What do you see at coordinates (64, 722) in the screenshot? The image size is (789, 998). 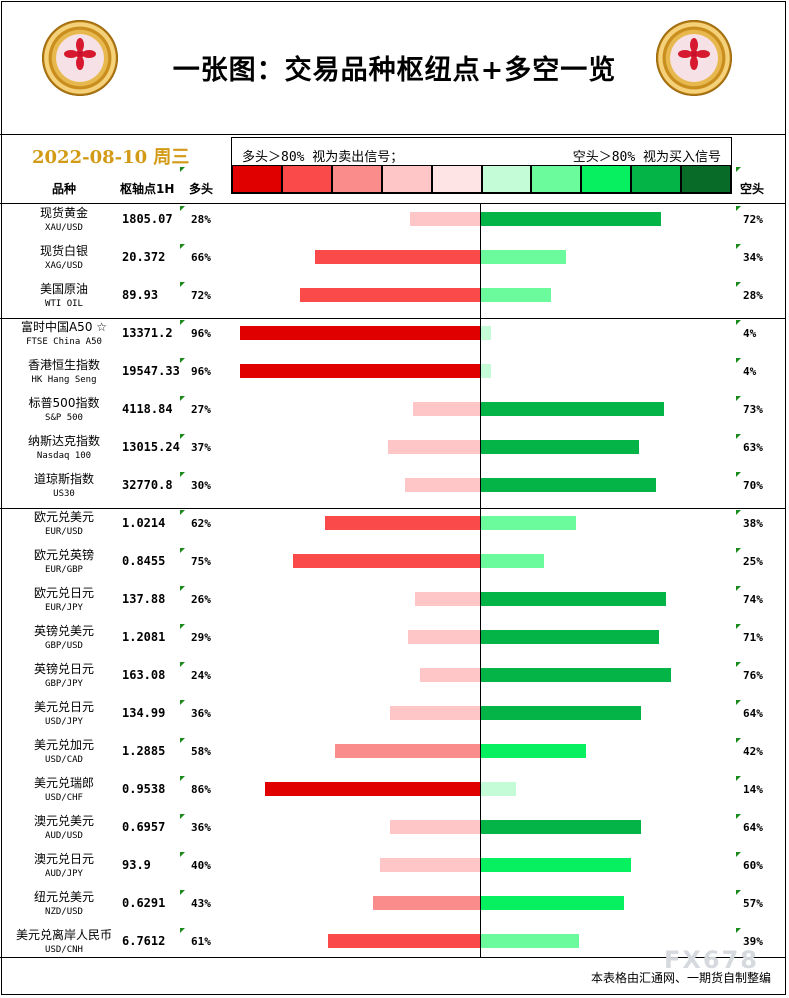 I see `instrument-code: USD/JPY` at bounding box center [64, 722].